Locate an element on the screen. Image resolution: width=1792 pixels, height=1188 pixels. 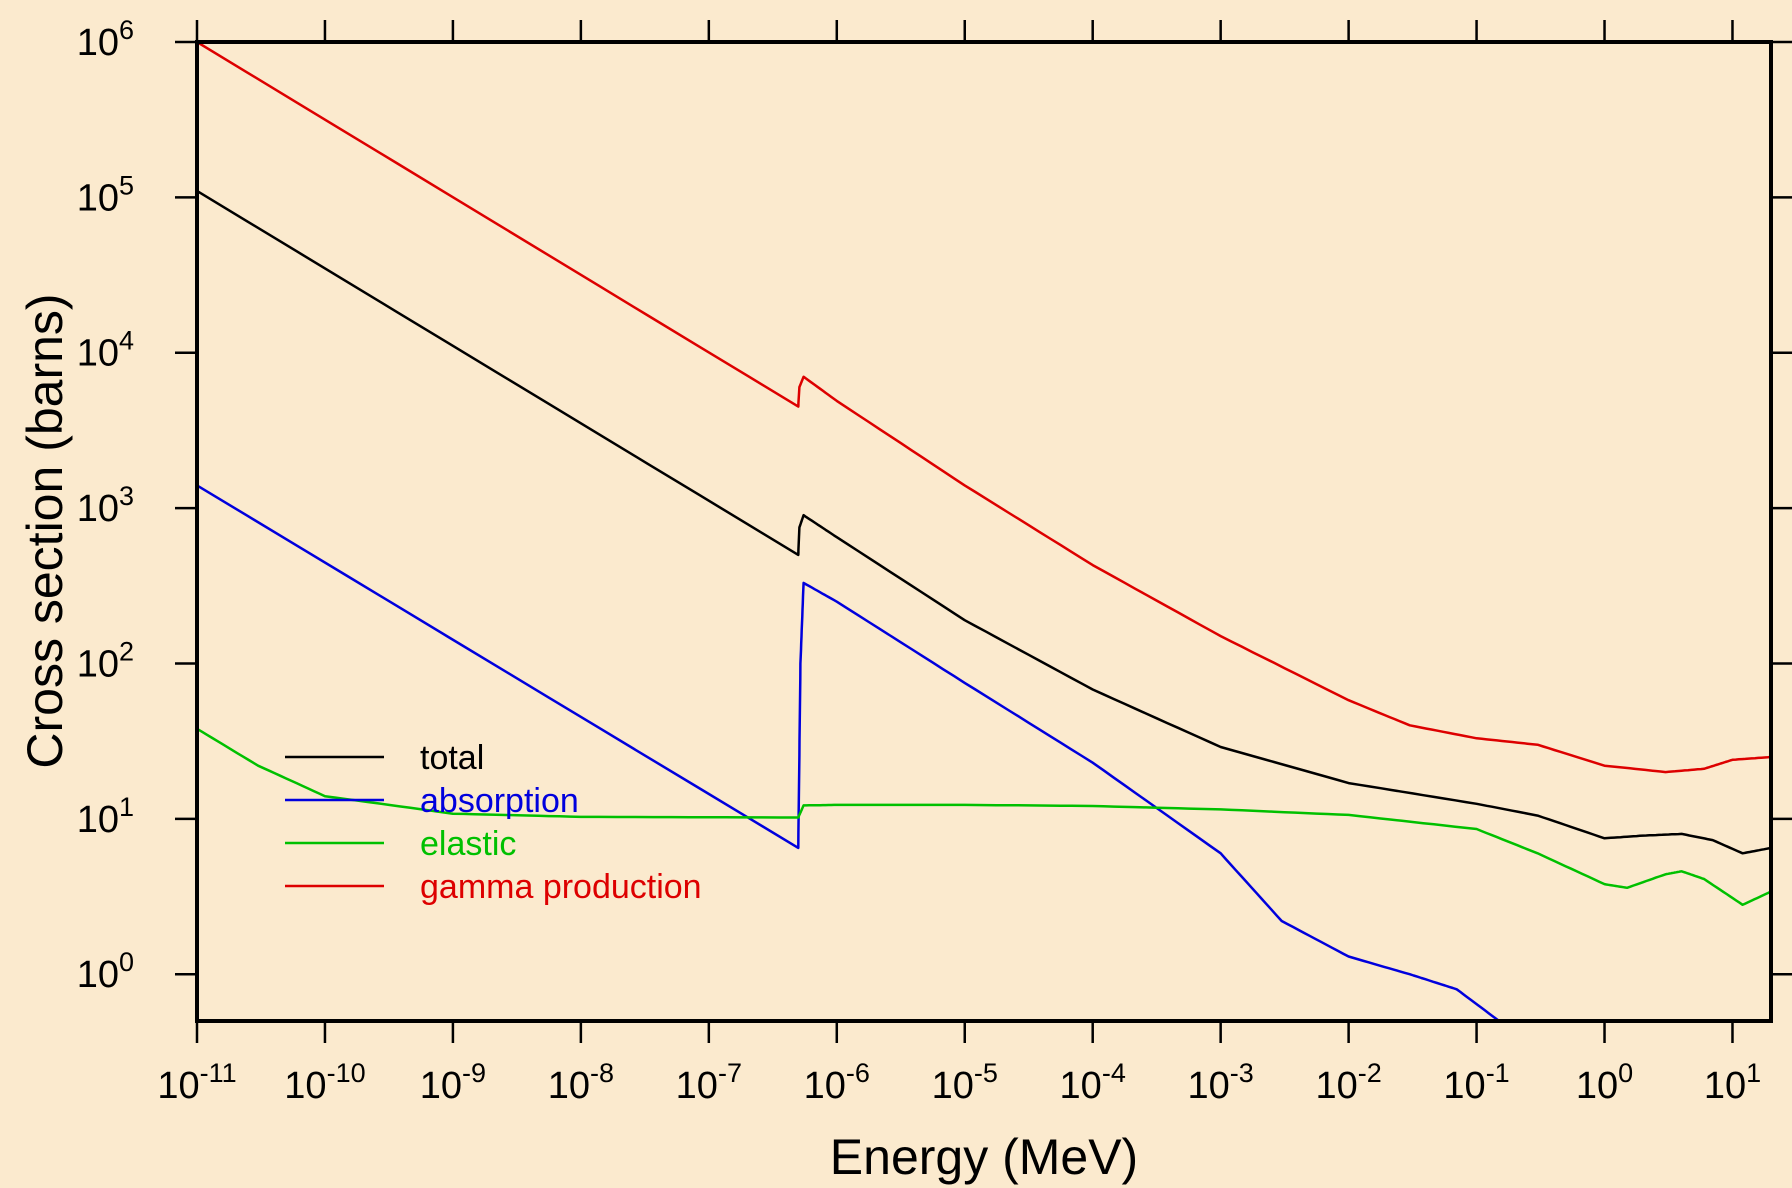
x-tick-label: 10¹ is located at coordinates (1732, 1082).